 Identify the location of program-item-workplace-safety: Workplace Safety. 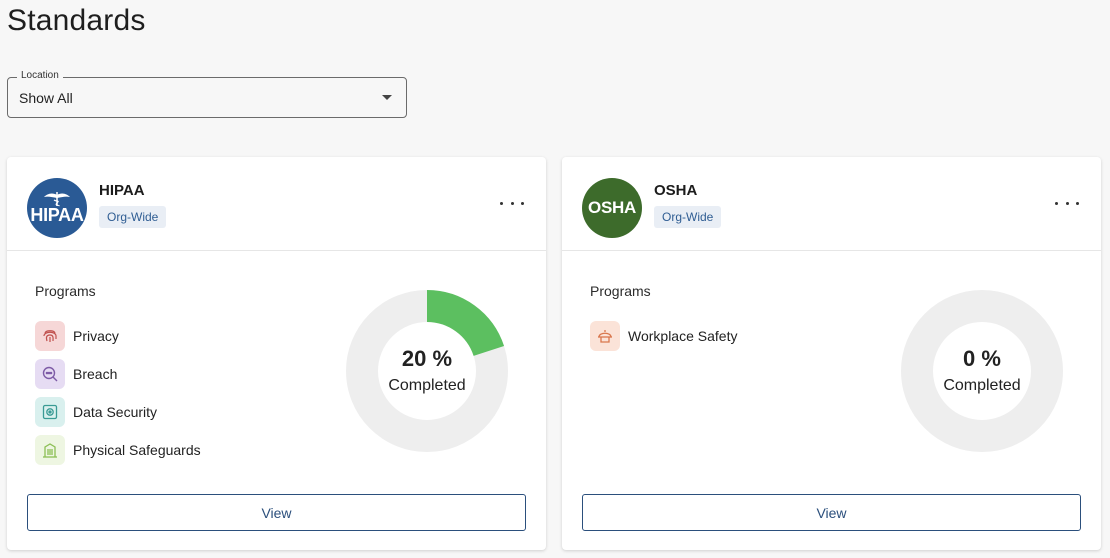
(663, 336).